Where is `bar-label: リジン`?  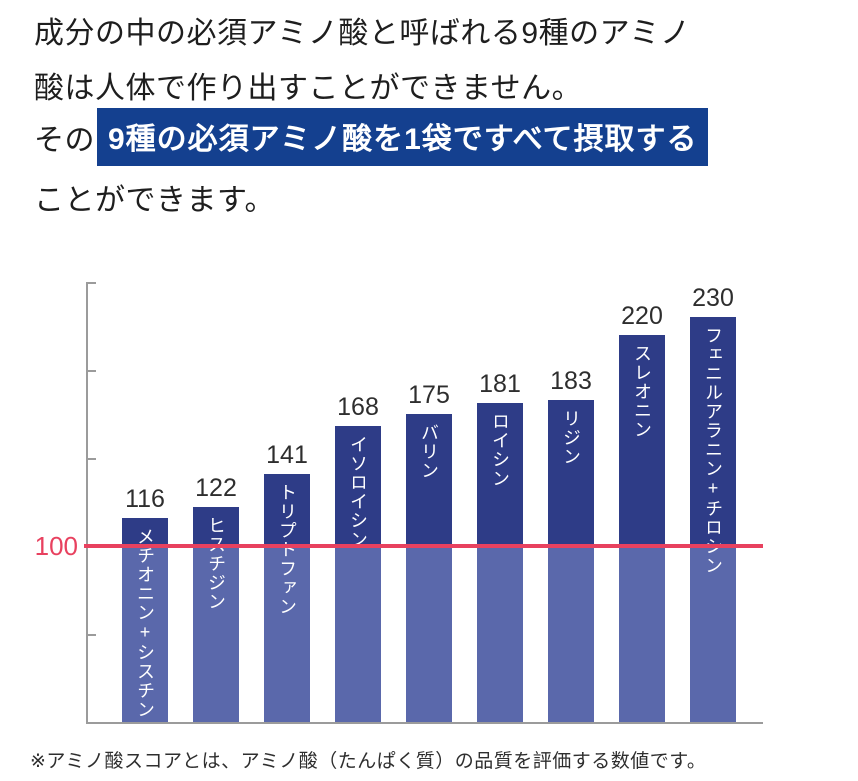 bar-label: リジン is located at coordinates (571, 437).